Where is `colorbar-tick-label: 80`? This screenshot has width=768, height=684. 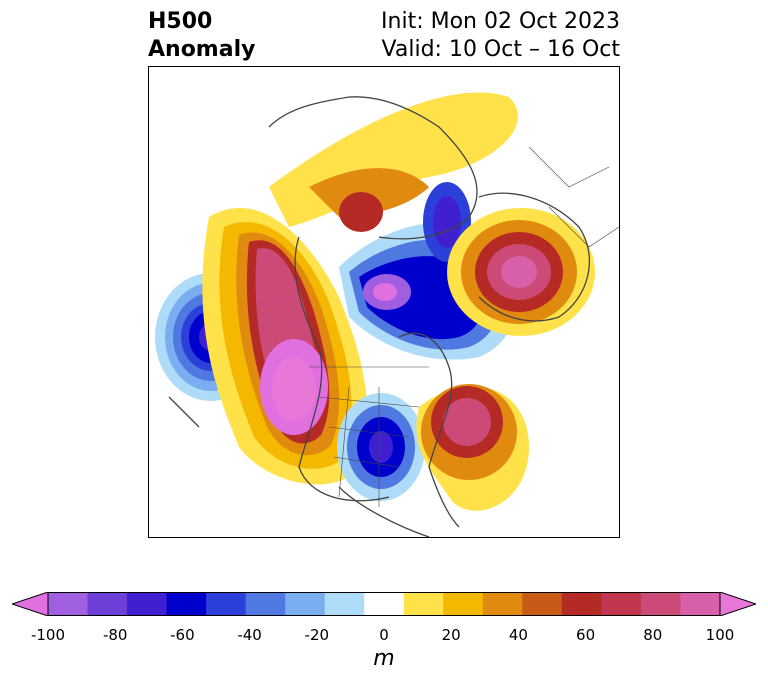 colorbar-tick-label: 80 is located at coordinates (653, 635).